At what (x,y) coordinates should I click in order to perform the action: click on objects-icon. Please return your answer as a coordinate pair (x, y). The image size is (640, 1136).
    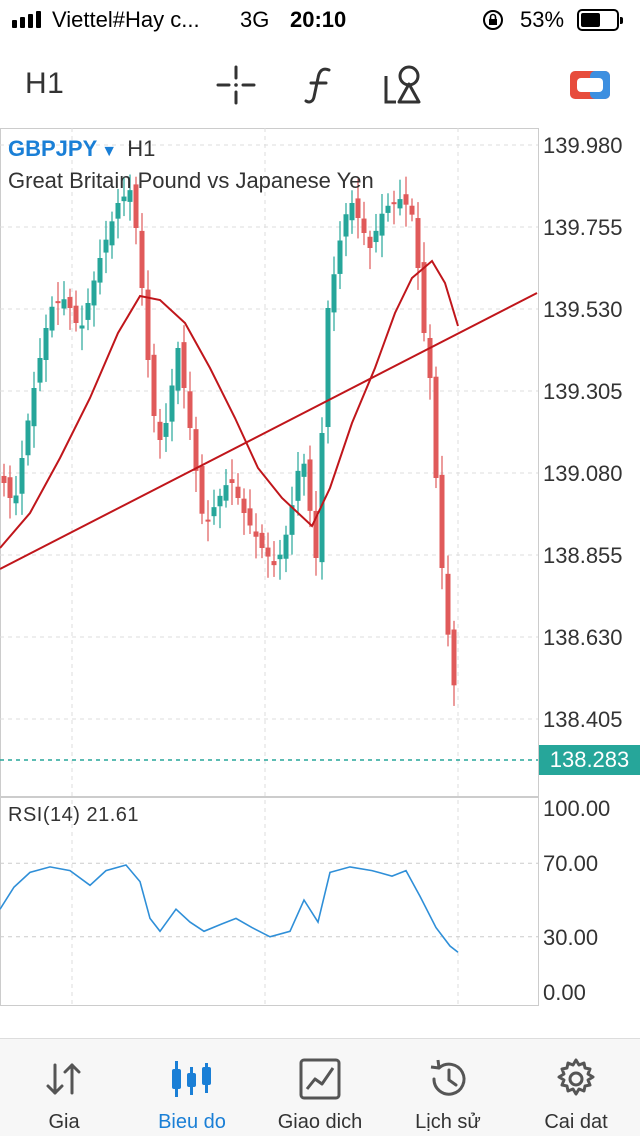
    Looking at the image, I should click on (404, 84).